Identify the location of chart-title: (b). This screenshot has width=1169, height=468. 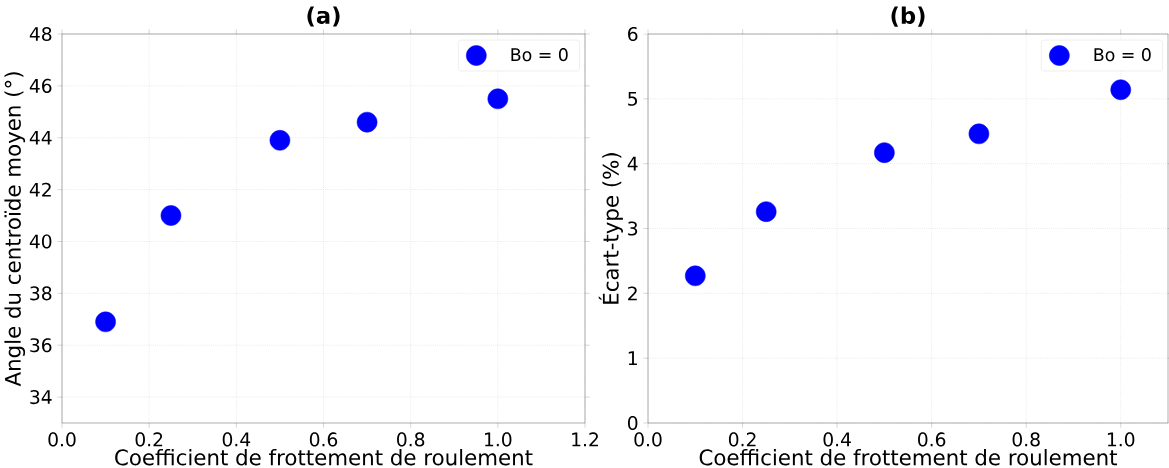
(908, 16).